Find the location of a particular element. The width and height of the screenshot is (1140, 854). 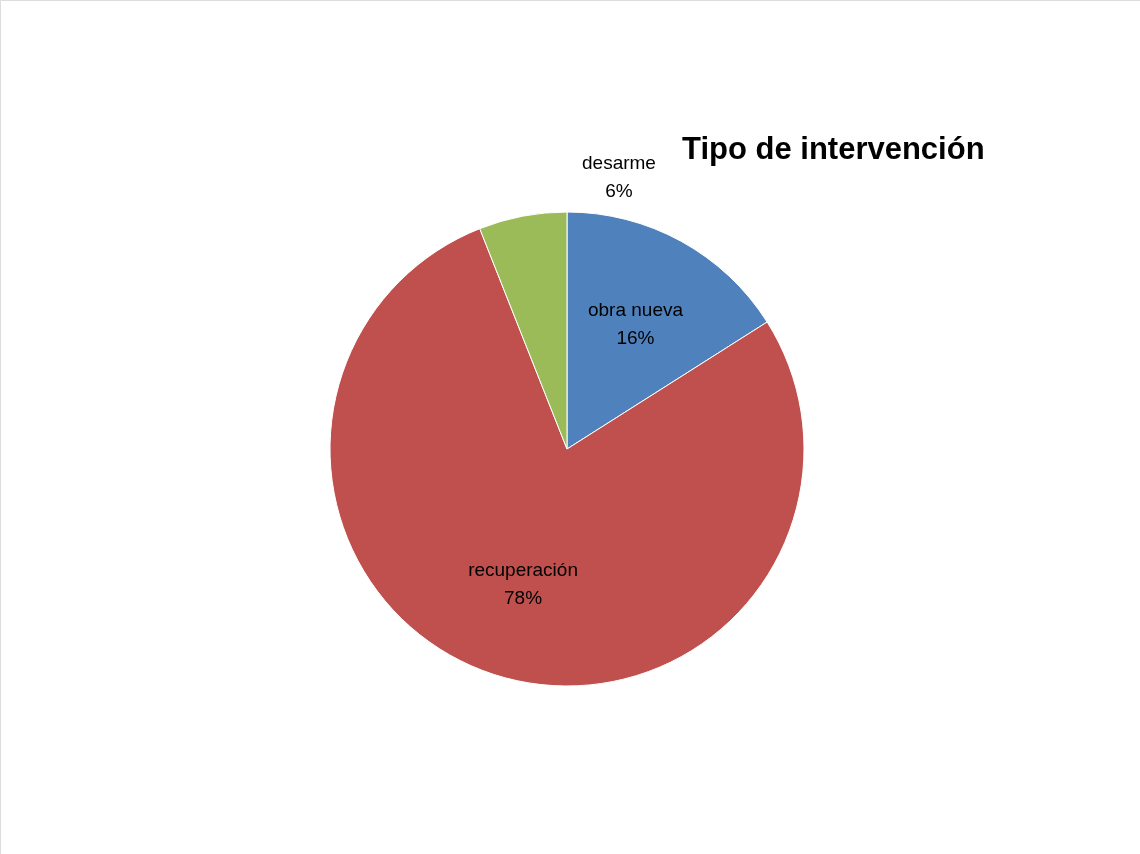

slice-label: recuperación is located at coordinates (523, 570).